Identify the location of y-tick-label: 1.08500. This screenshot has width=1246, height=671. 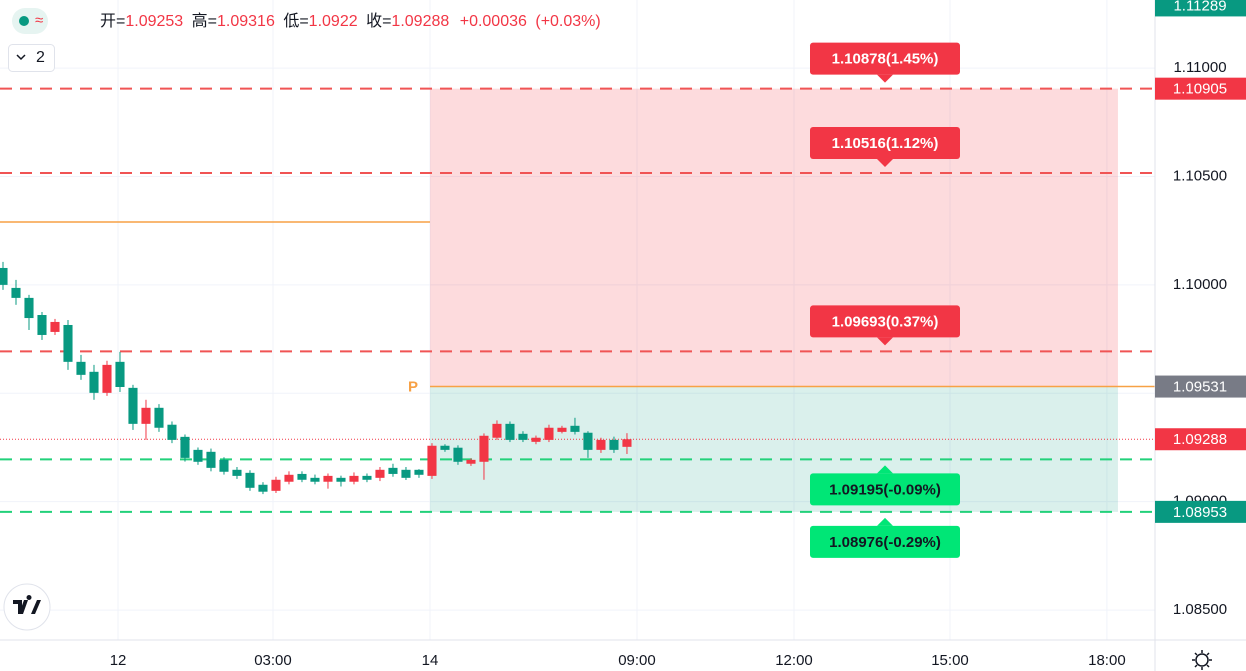
(1200, 609).